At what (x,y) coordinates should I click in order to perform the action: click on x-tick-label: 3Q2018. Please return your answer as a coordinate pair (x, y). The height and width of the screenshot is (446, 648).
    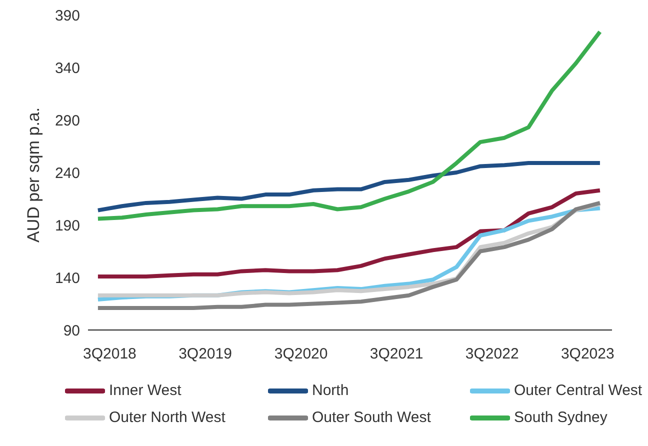
    Looking at the image, I should click on (109, 354).